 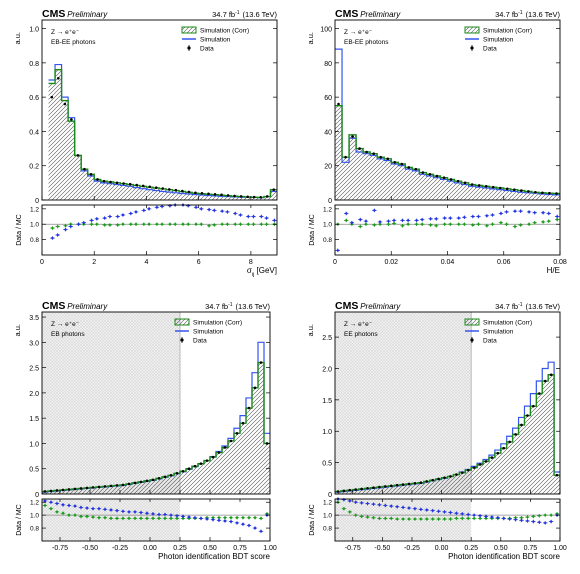 What do you see at coordinates (19, 520) in the screenshot?
I see `ratio-y-axis-label: Data / MC` at bounding box center [19, 520].